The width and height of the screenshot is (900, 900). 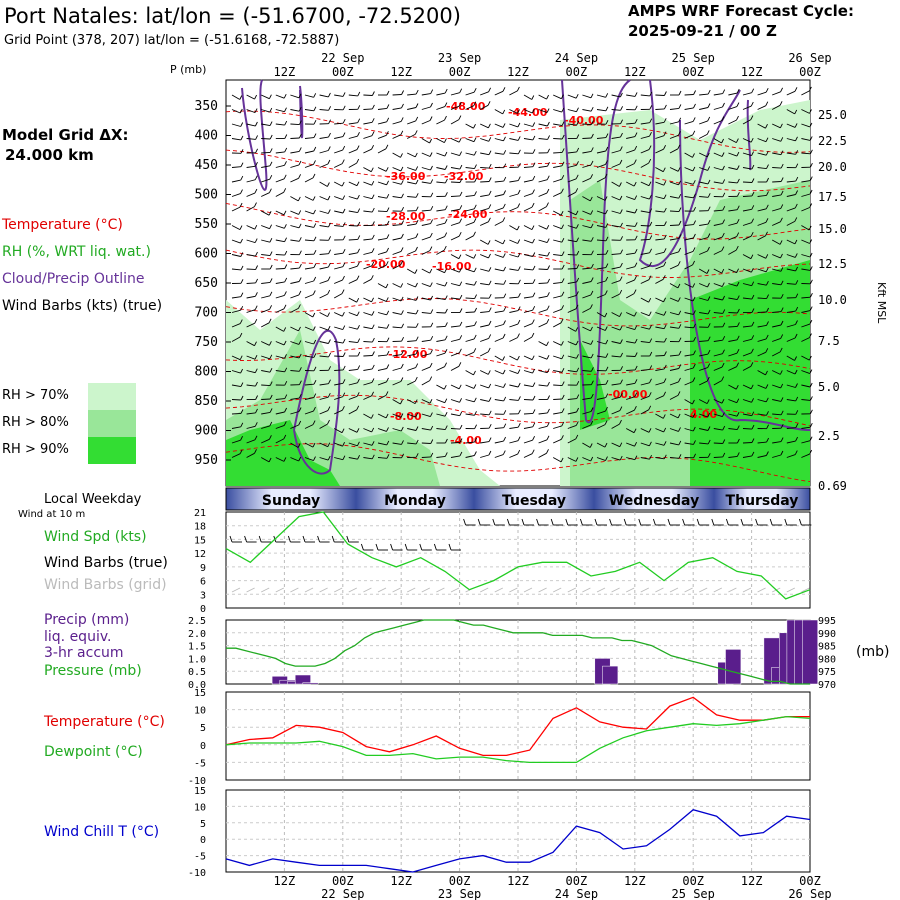 What do you see at coordinates (197, 634) in the screenshot?
I see `precip-tick: 2.0` at bounding box center [197, 634].